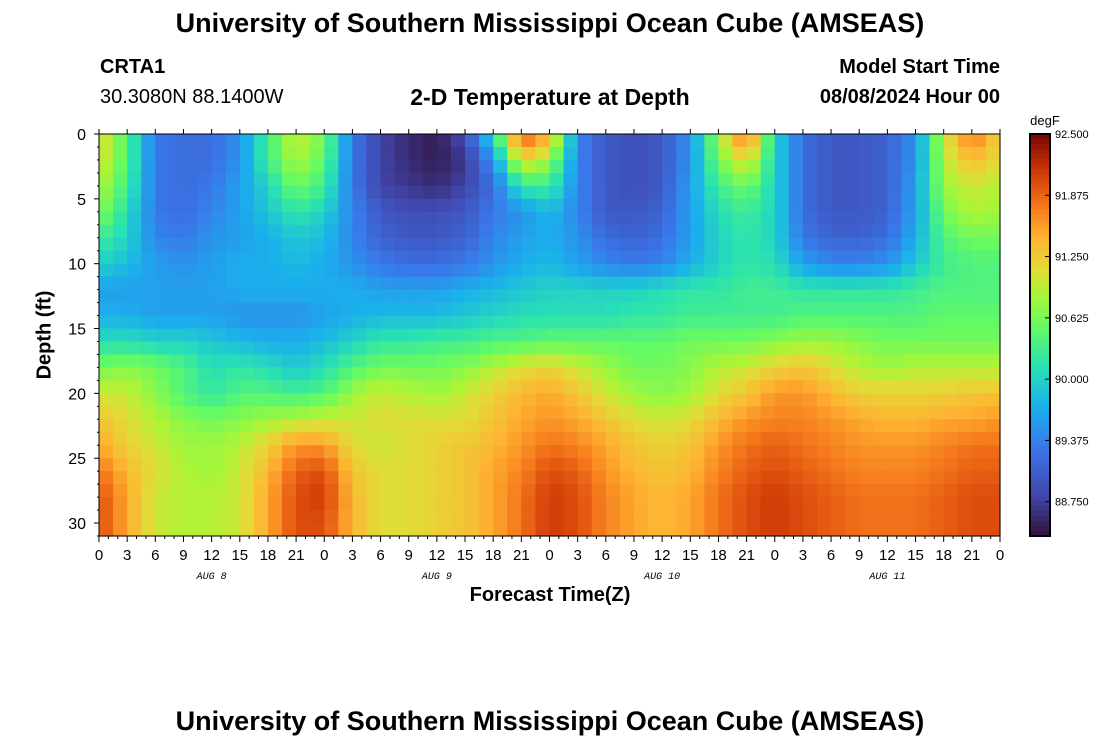  Describe the element at coordinates (380, 555) in the screenshot. I see `x-tick-label: 6` at that location.